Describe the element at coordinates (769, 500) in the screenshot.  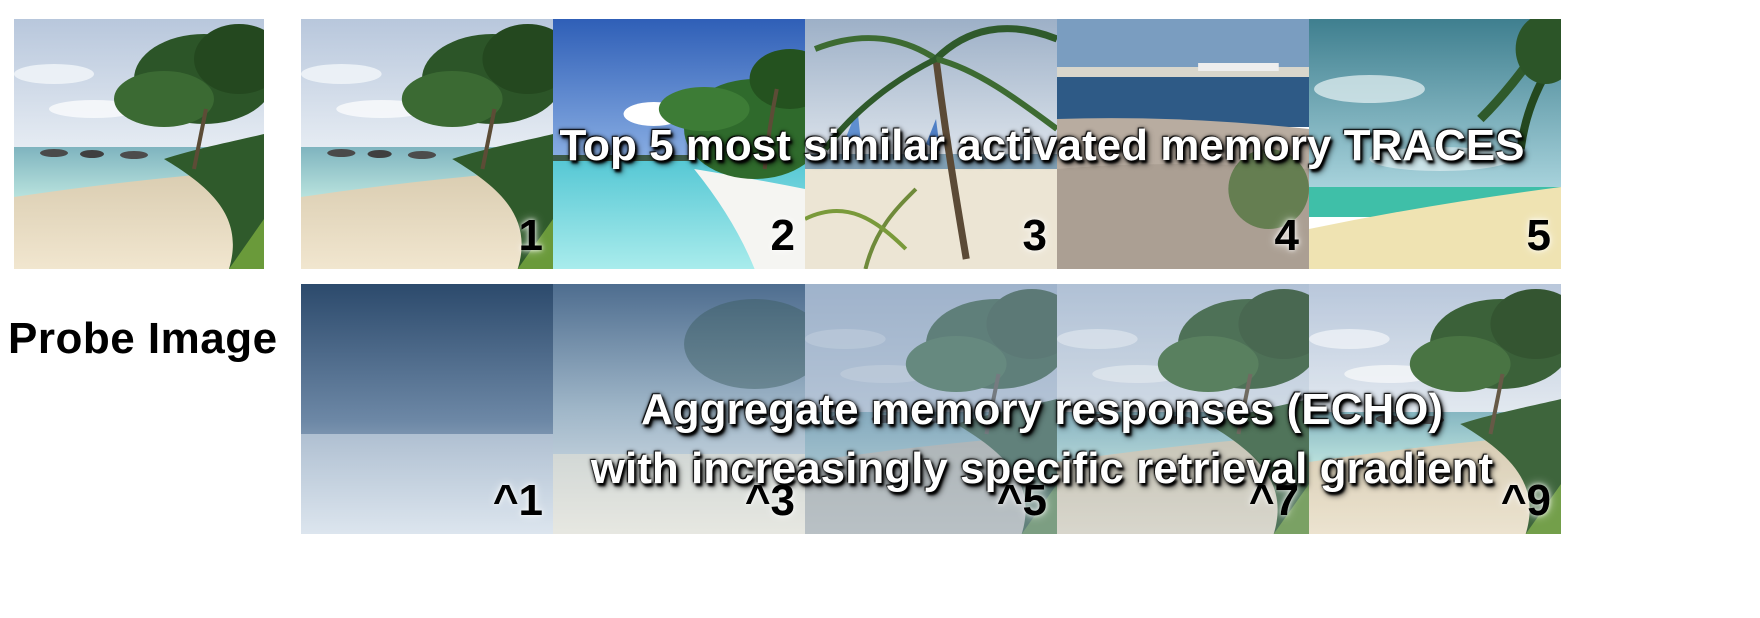
I see `echo-exponent: ^3` at that location.